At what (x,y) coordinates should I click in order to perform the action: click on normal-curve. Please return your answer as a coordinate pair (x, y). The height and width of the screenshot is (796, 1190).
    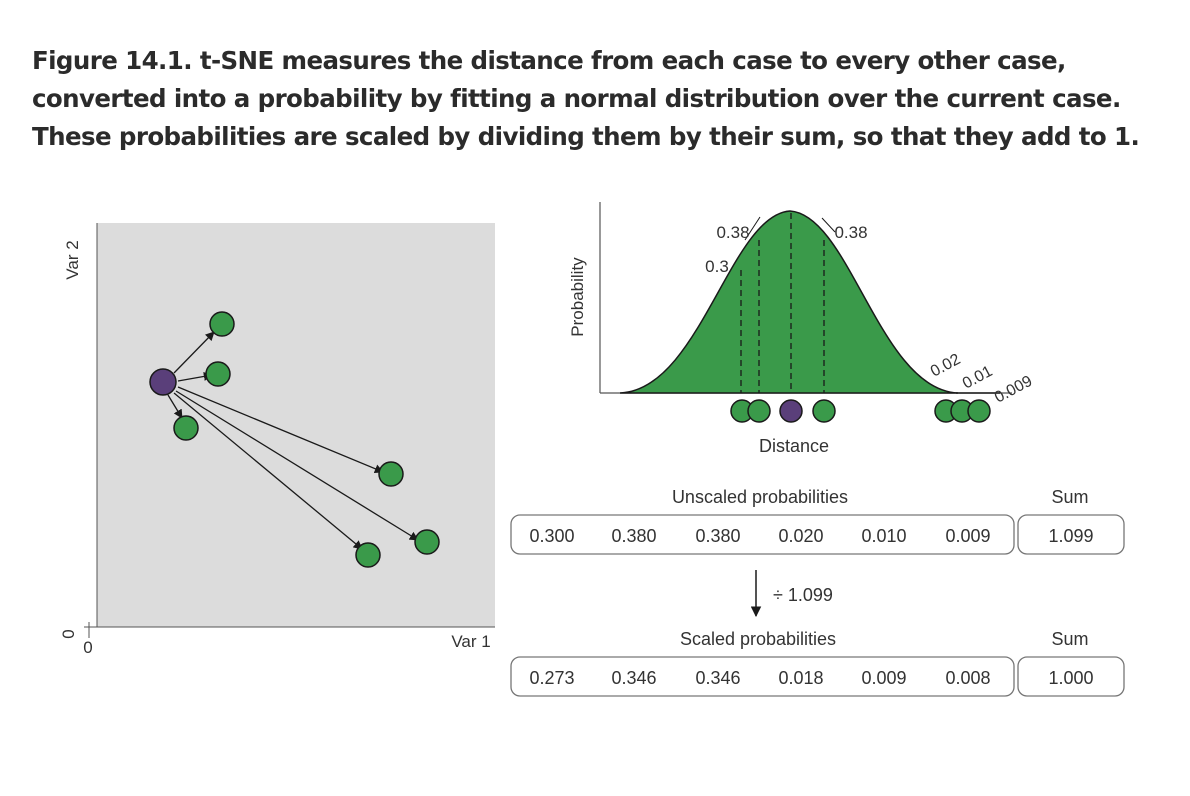
    Looking at the image, I should click on (789, 302).